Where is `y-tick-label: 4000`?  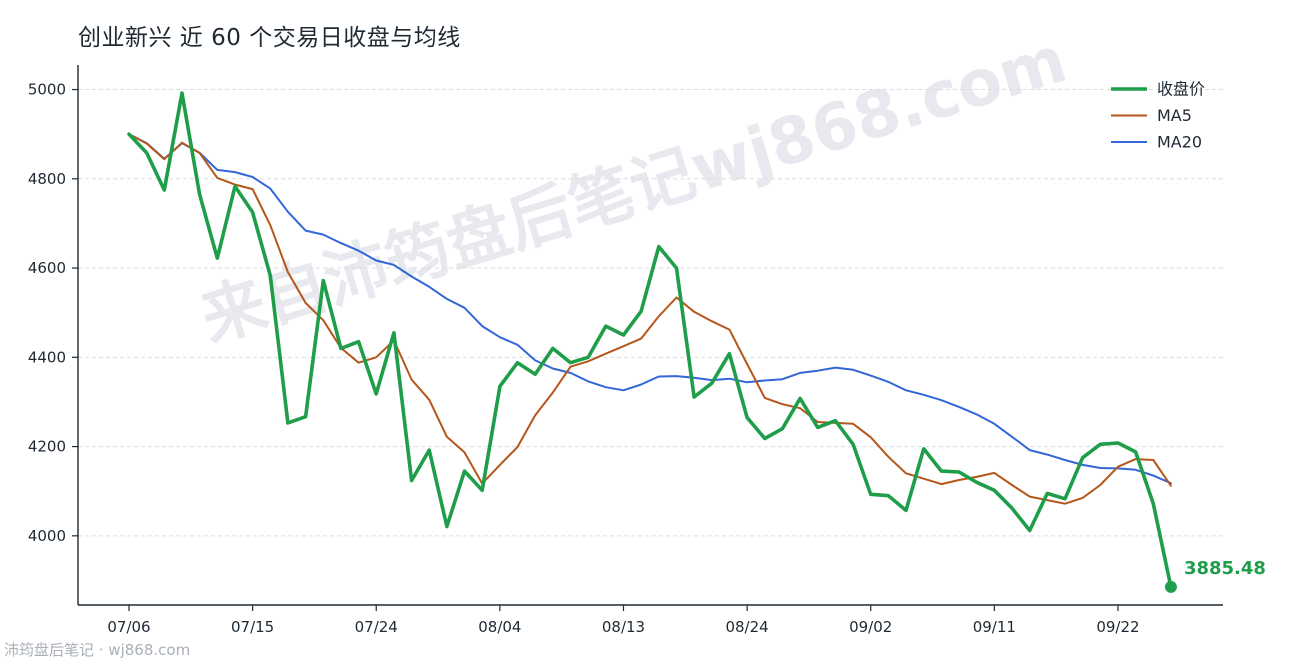
y-tick-label: 4000 is located at coordinates (47, 536).